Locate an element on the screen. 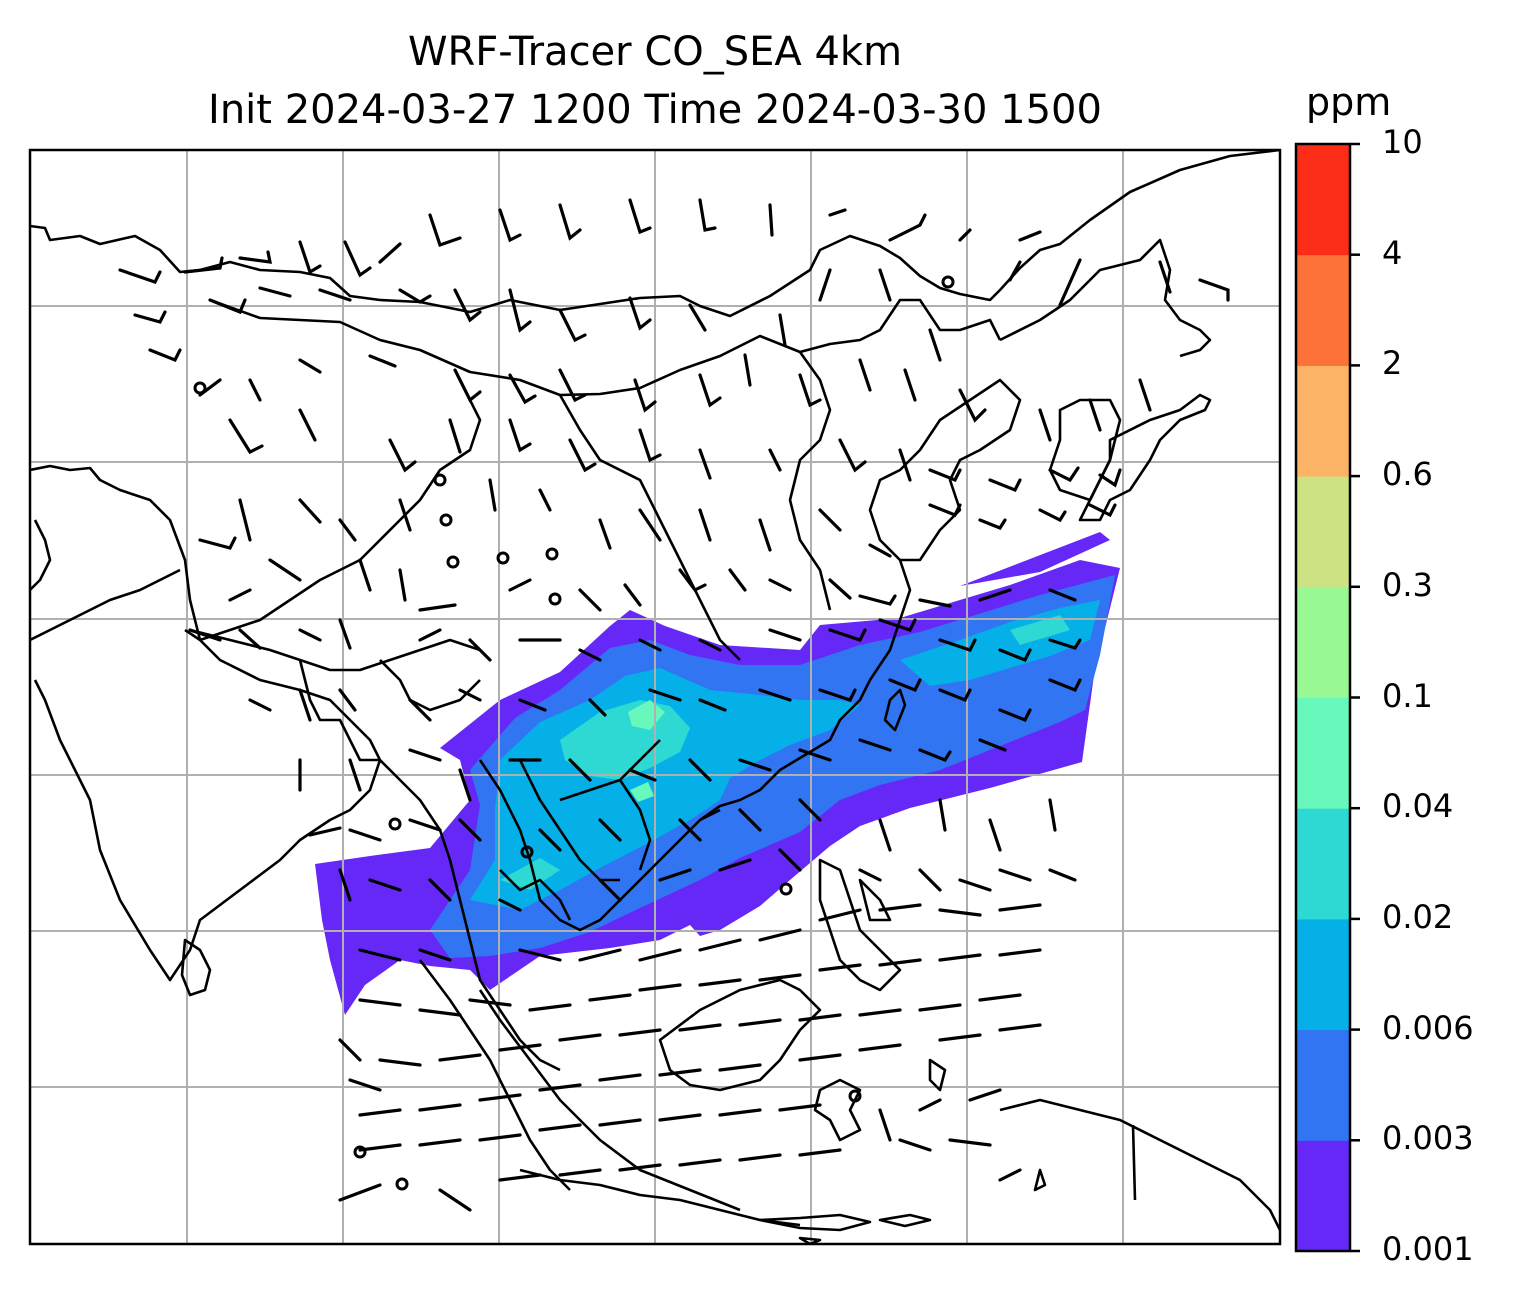  colorbar-tick-label: 4 is located at coordinates (1392, 252).